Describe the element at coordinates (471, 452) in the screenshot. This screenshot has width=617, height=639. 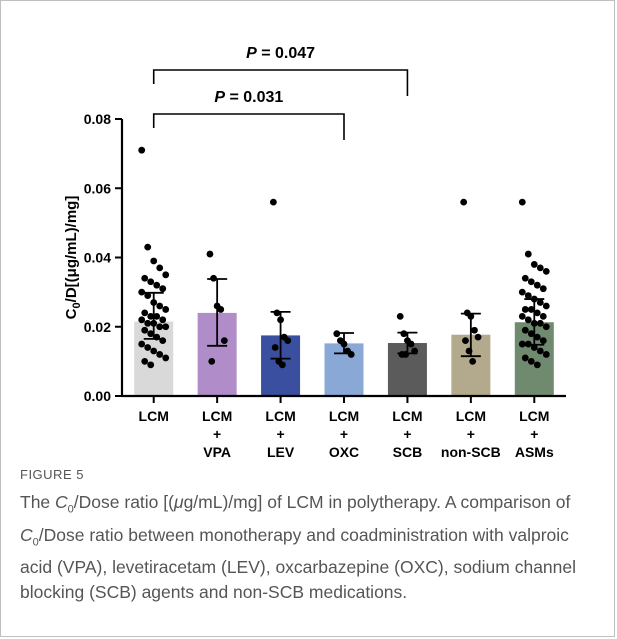
I see `x-tick-label: non-SCB` at that location.